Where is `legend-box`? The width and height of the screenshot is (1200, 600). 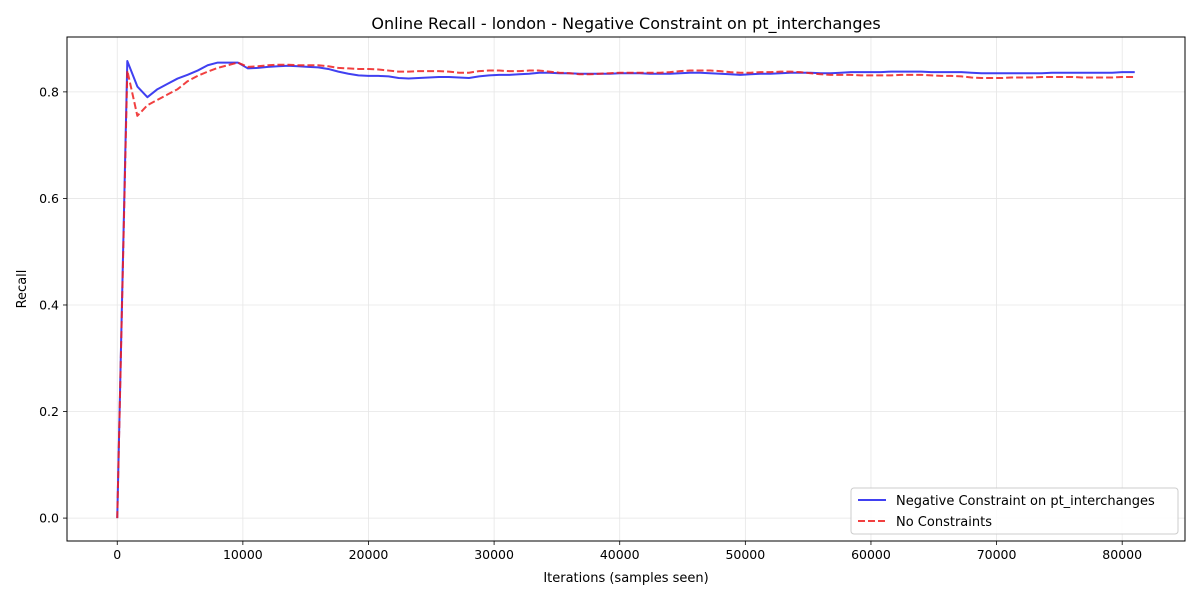 legend-box is located at coordinates (1014, 511).